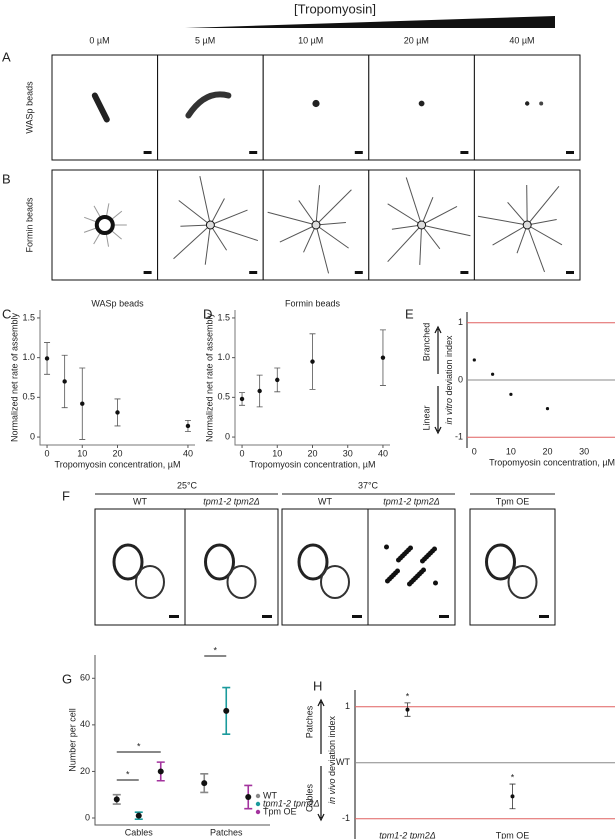 The image size is (615, 839). I want to click on panel-label: H, so click(317, 685).